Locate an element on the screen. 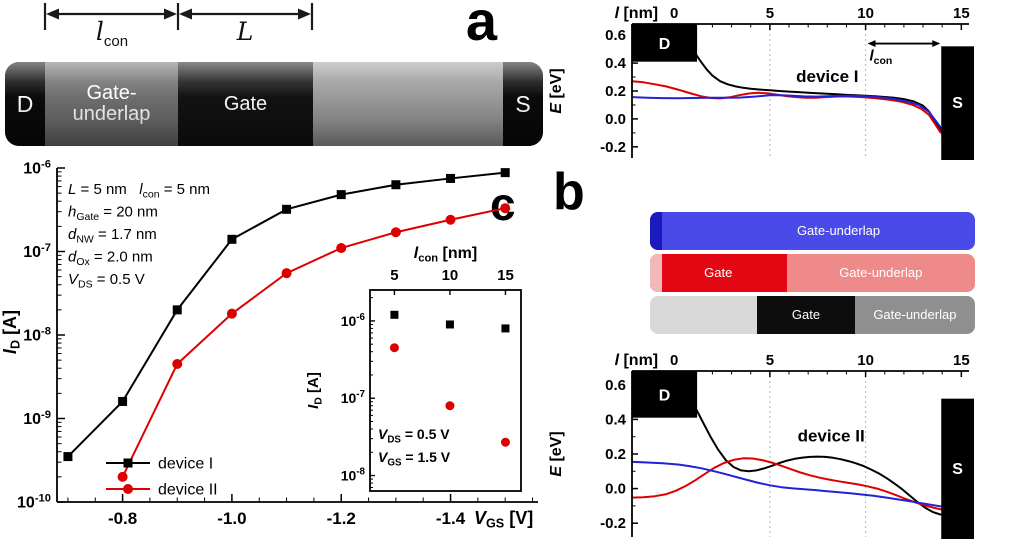  y-tick-label: 0.6 is located at coordinates (615, 35).